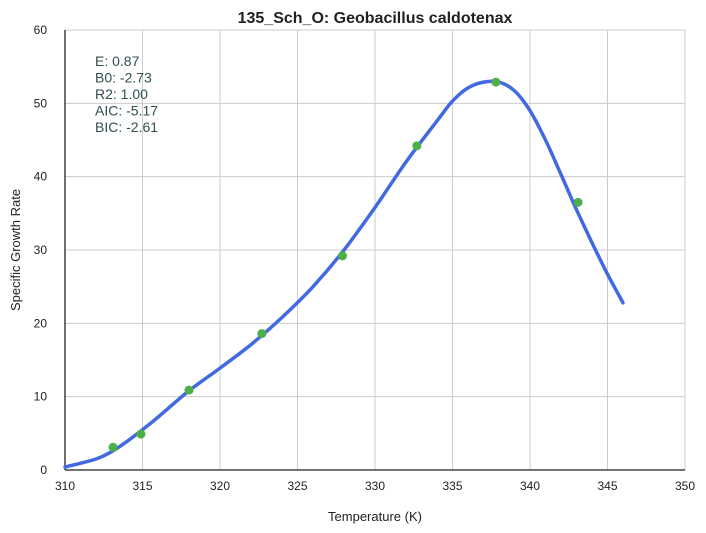 The height and width of the screenshot is (533, 706). I want to click on x-tick-label: 350, so click(685, 486).